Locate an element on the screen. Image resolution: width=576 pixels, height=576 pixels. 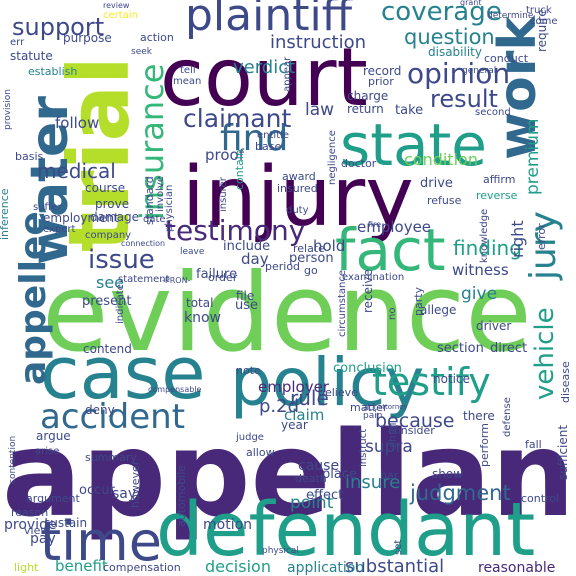
word-certain: certain is located at coordinates (120, 15).